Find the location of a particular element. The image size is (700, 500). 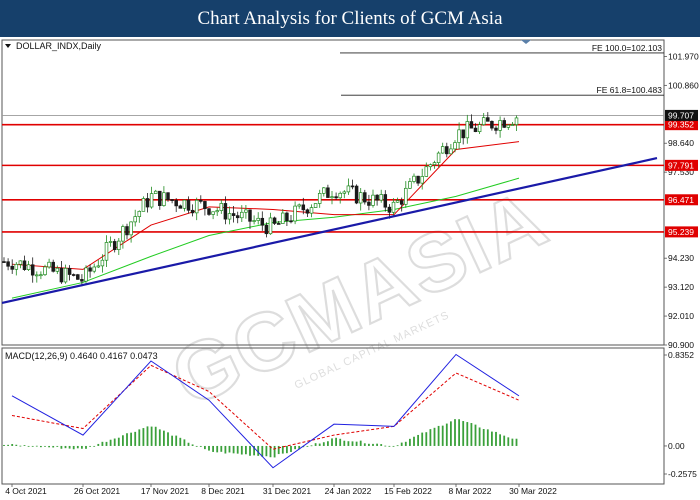

fib-level-label: FE 100.0=102.103 is located at coordinates (627, 48).